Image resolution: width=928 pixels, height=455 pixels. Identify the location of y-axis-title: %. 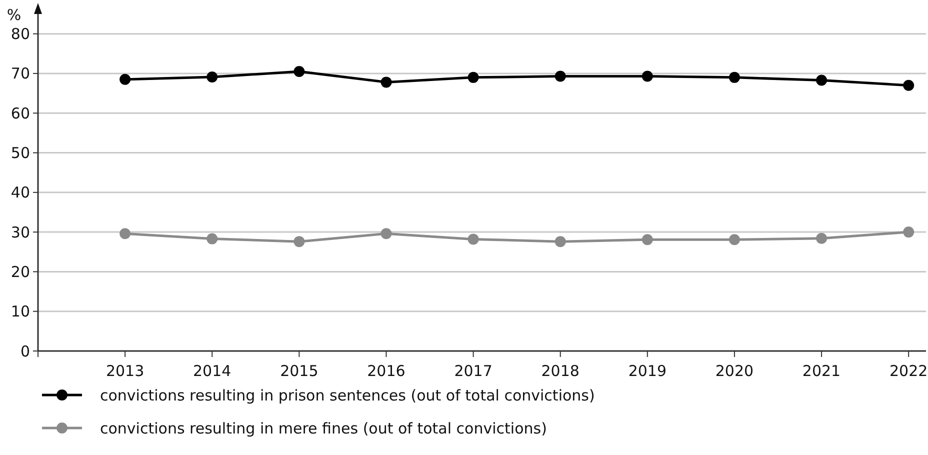
(14, 15).